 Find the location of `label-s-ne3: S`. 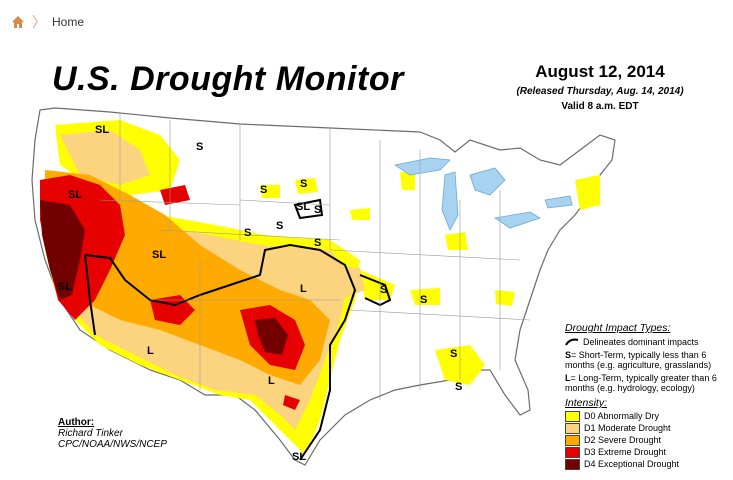

label-s-ne3: S is located at coordinates (317, 243).